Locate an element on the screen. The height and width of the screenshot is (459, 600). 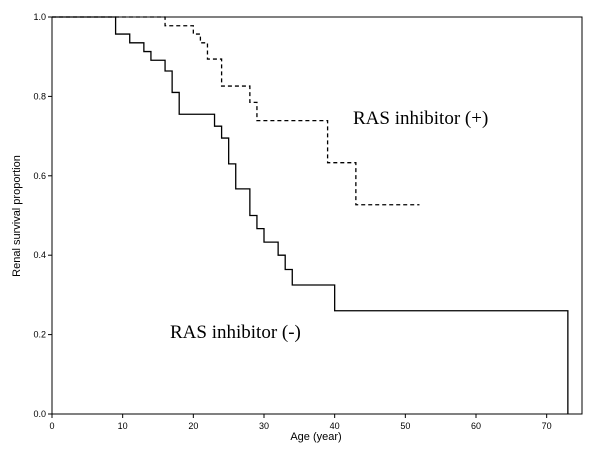
y-axis: 0.0 0.2 0.4 0.6 0.8 1.0 is located at coordinates (42, 215).